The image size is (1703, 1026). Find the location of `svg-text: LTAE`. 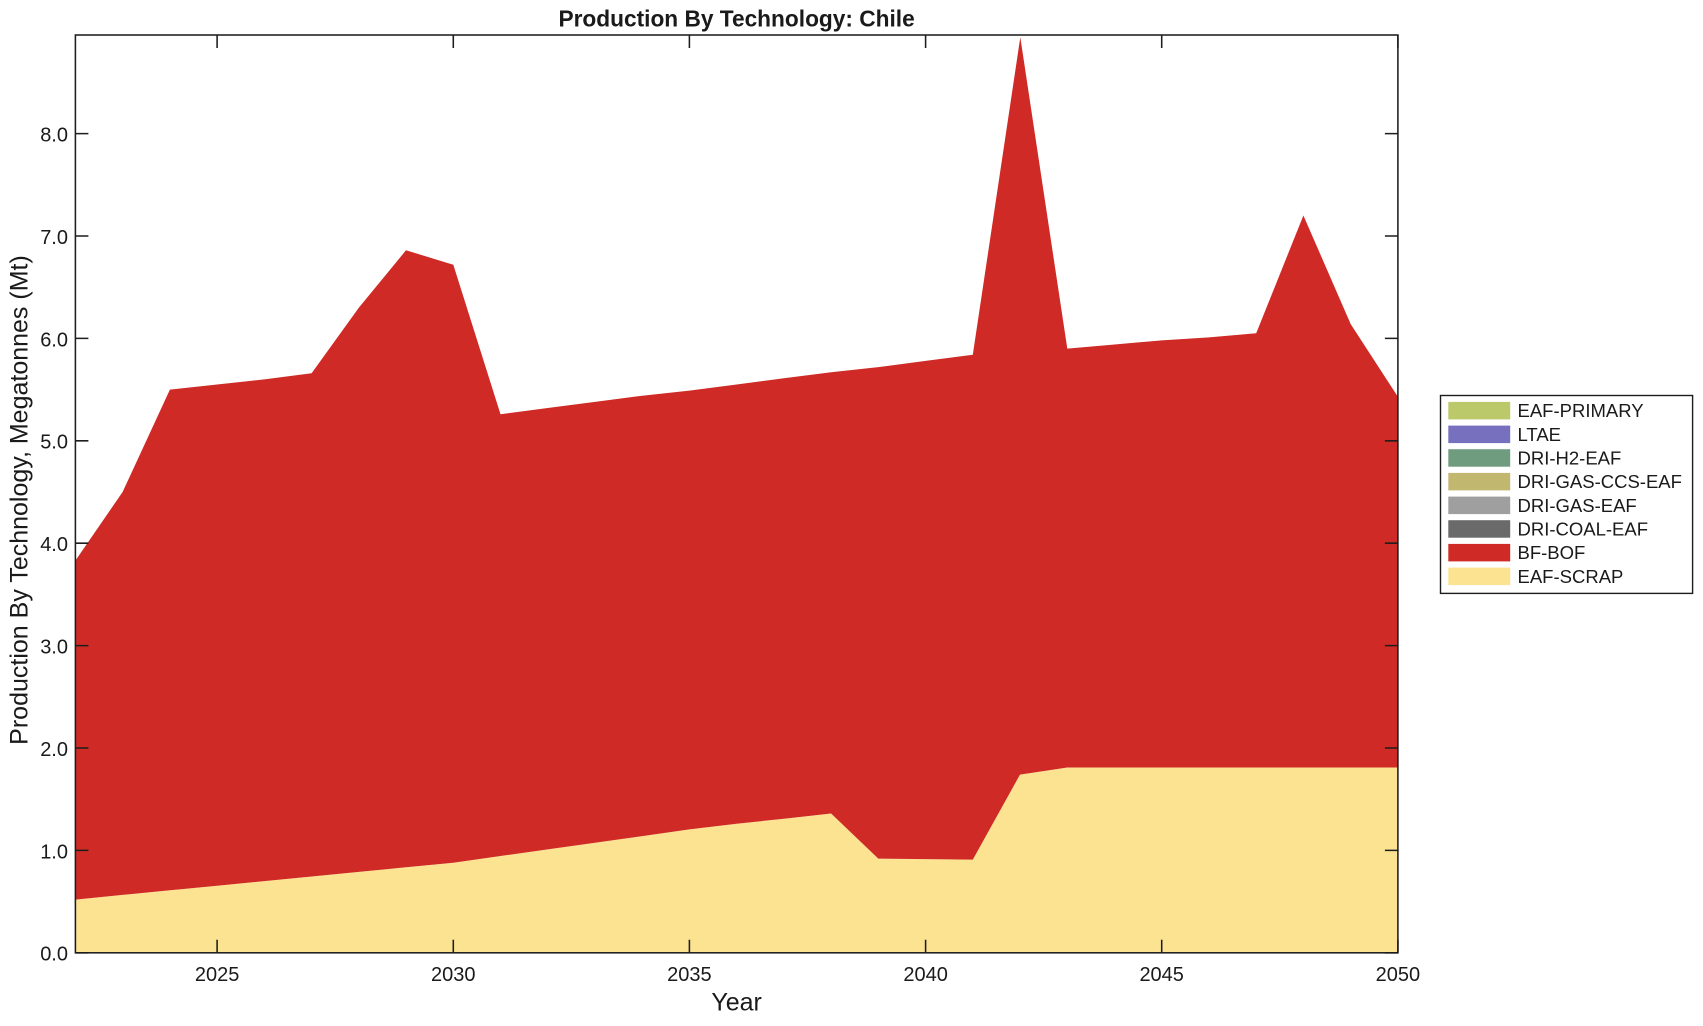

svg-text: LTAE is located at coordinates (1540, 434).